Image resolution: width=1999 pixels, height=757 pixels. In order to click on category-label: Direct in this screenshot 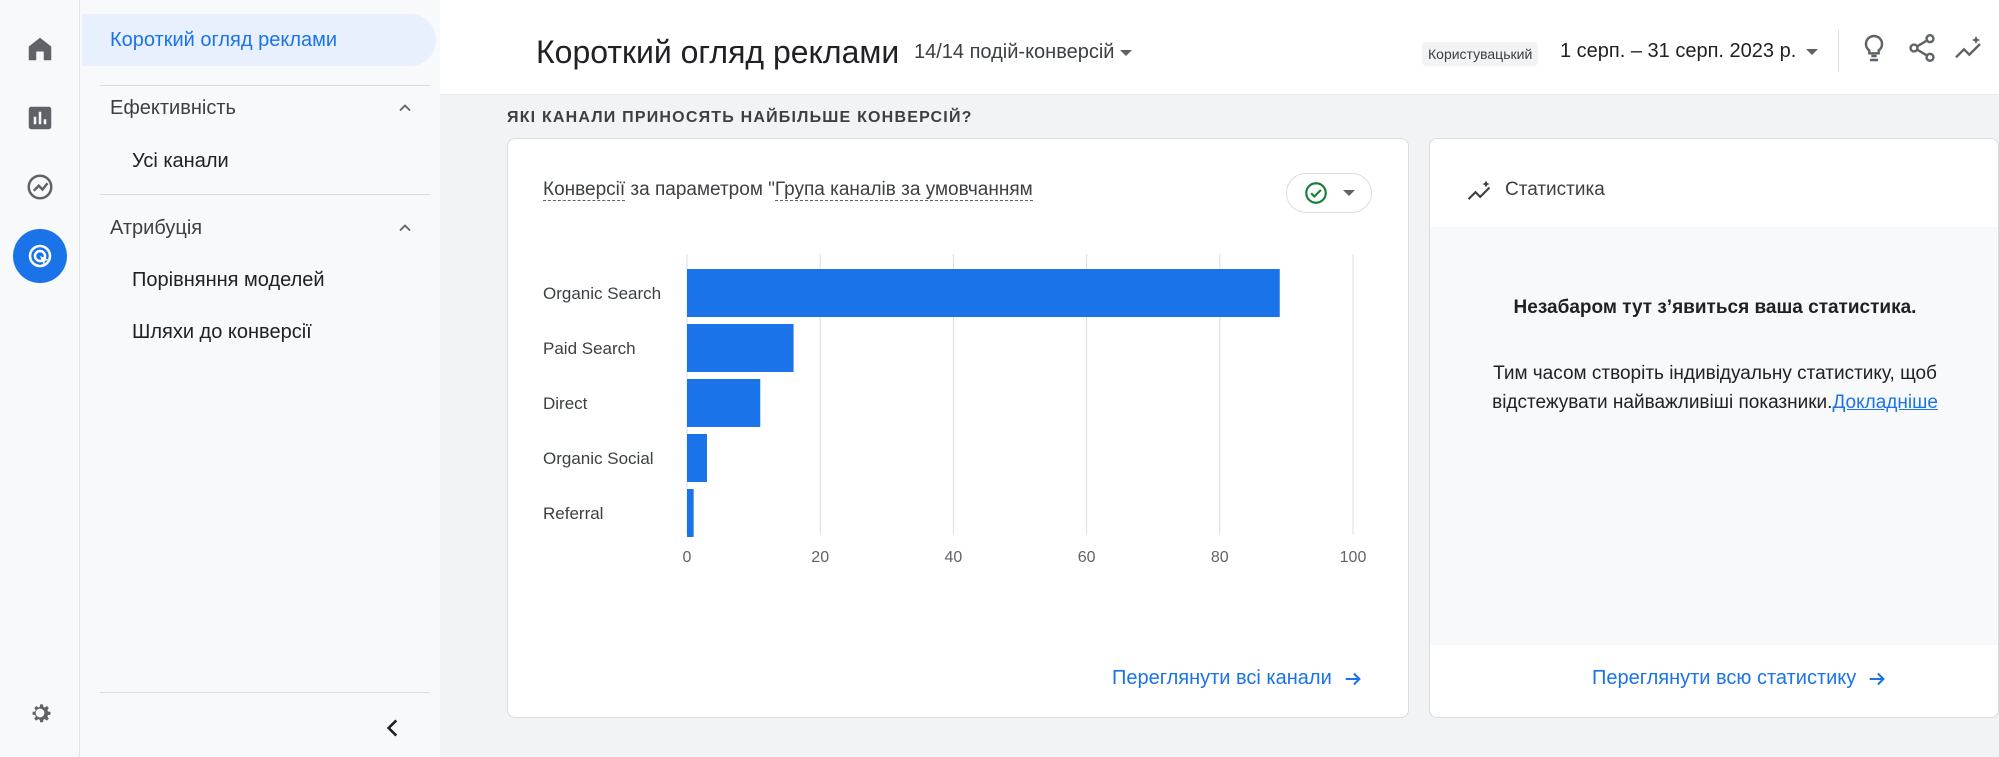, I will do `click(565, 403)`.